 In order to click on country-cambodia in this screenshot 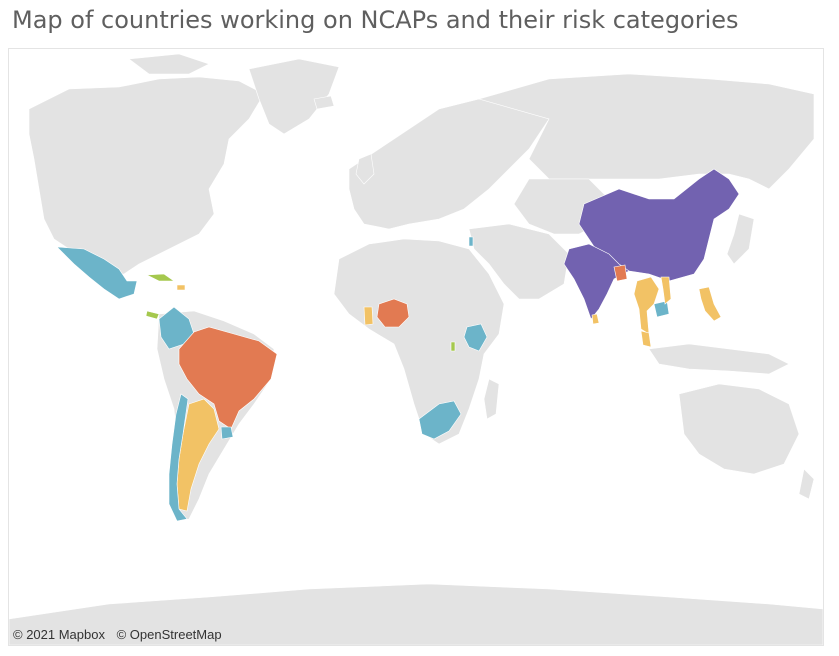, I will do `click(661, 309)`.